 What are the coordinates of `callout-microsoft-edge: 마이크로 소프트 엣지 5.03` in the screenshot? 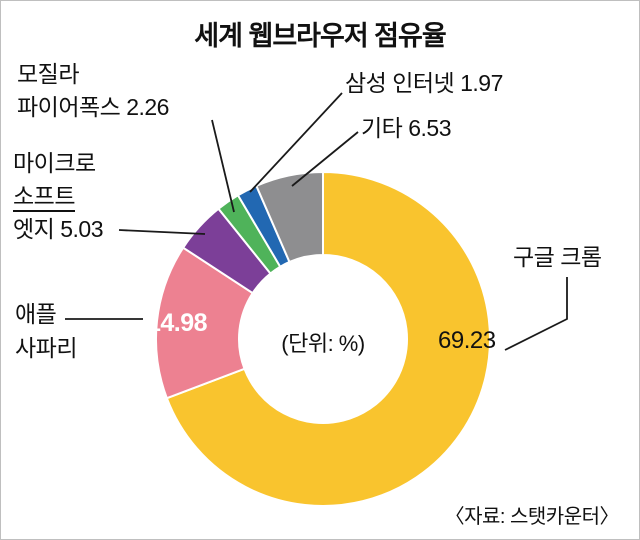 It's located at (58, 196).